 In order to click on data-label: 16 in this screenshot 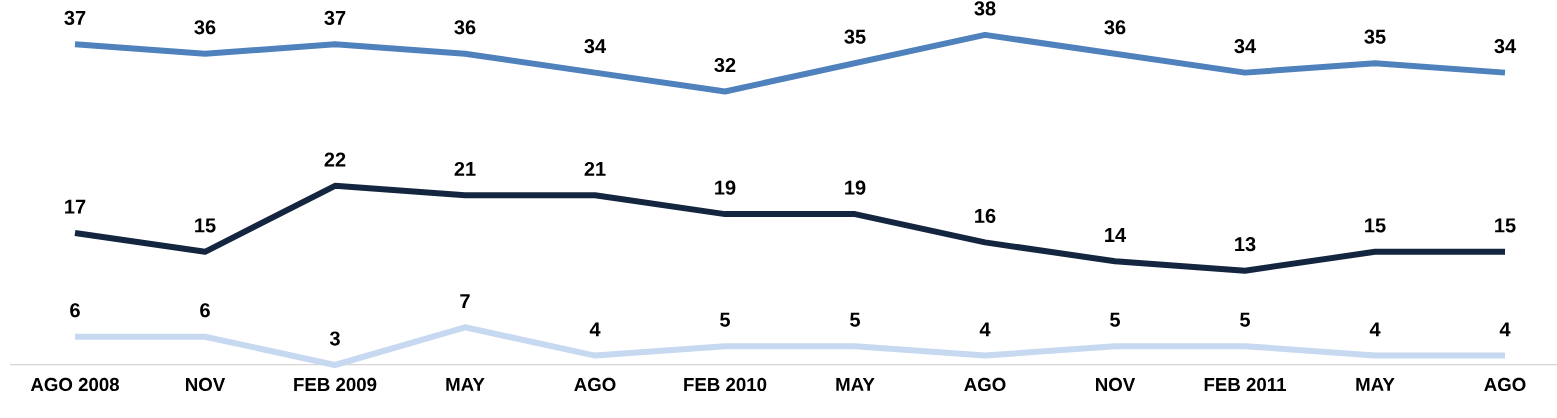, I will do `click(985, 216)`.